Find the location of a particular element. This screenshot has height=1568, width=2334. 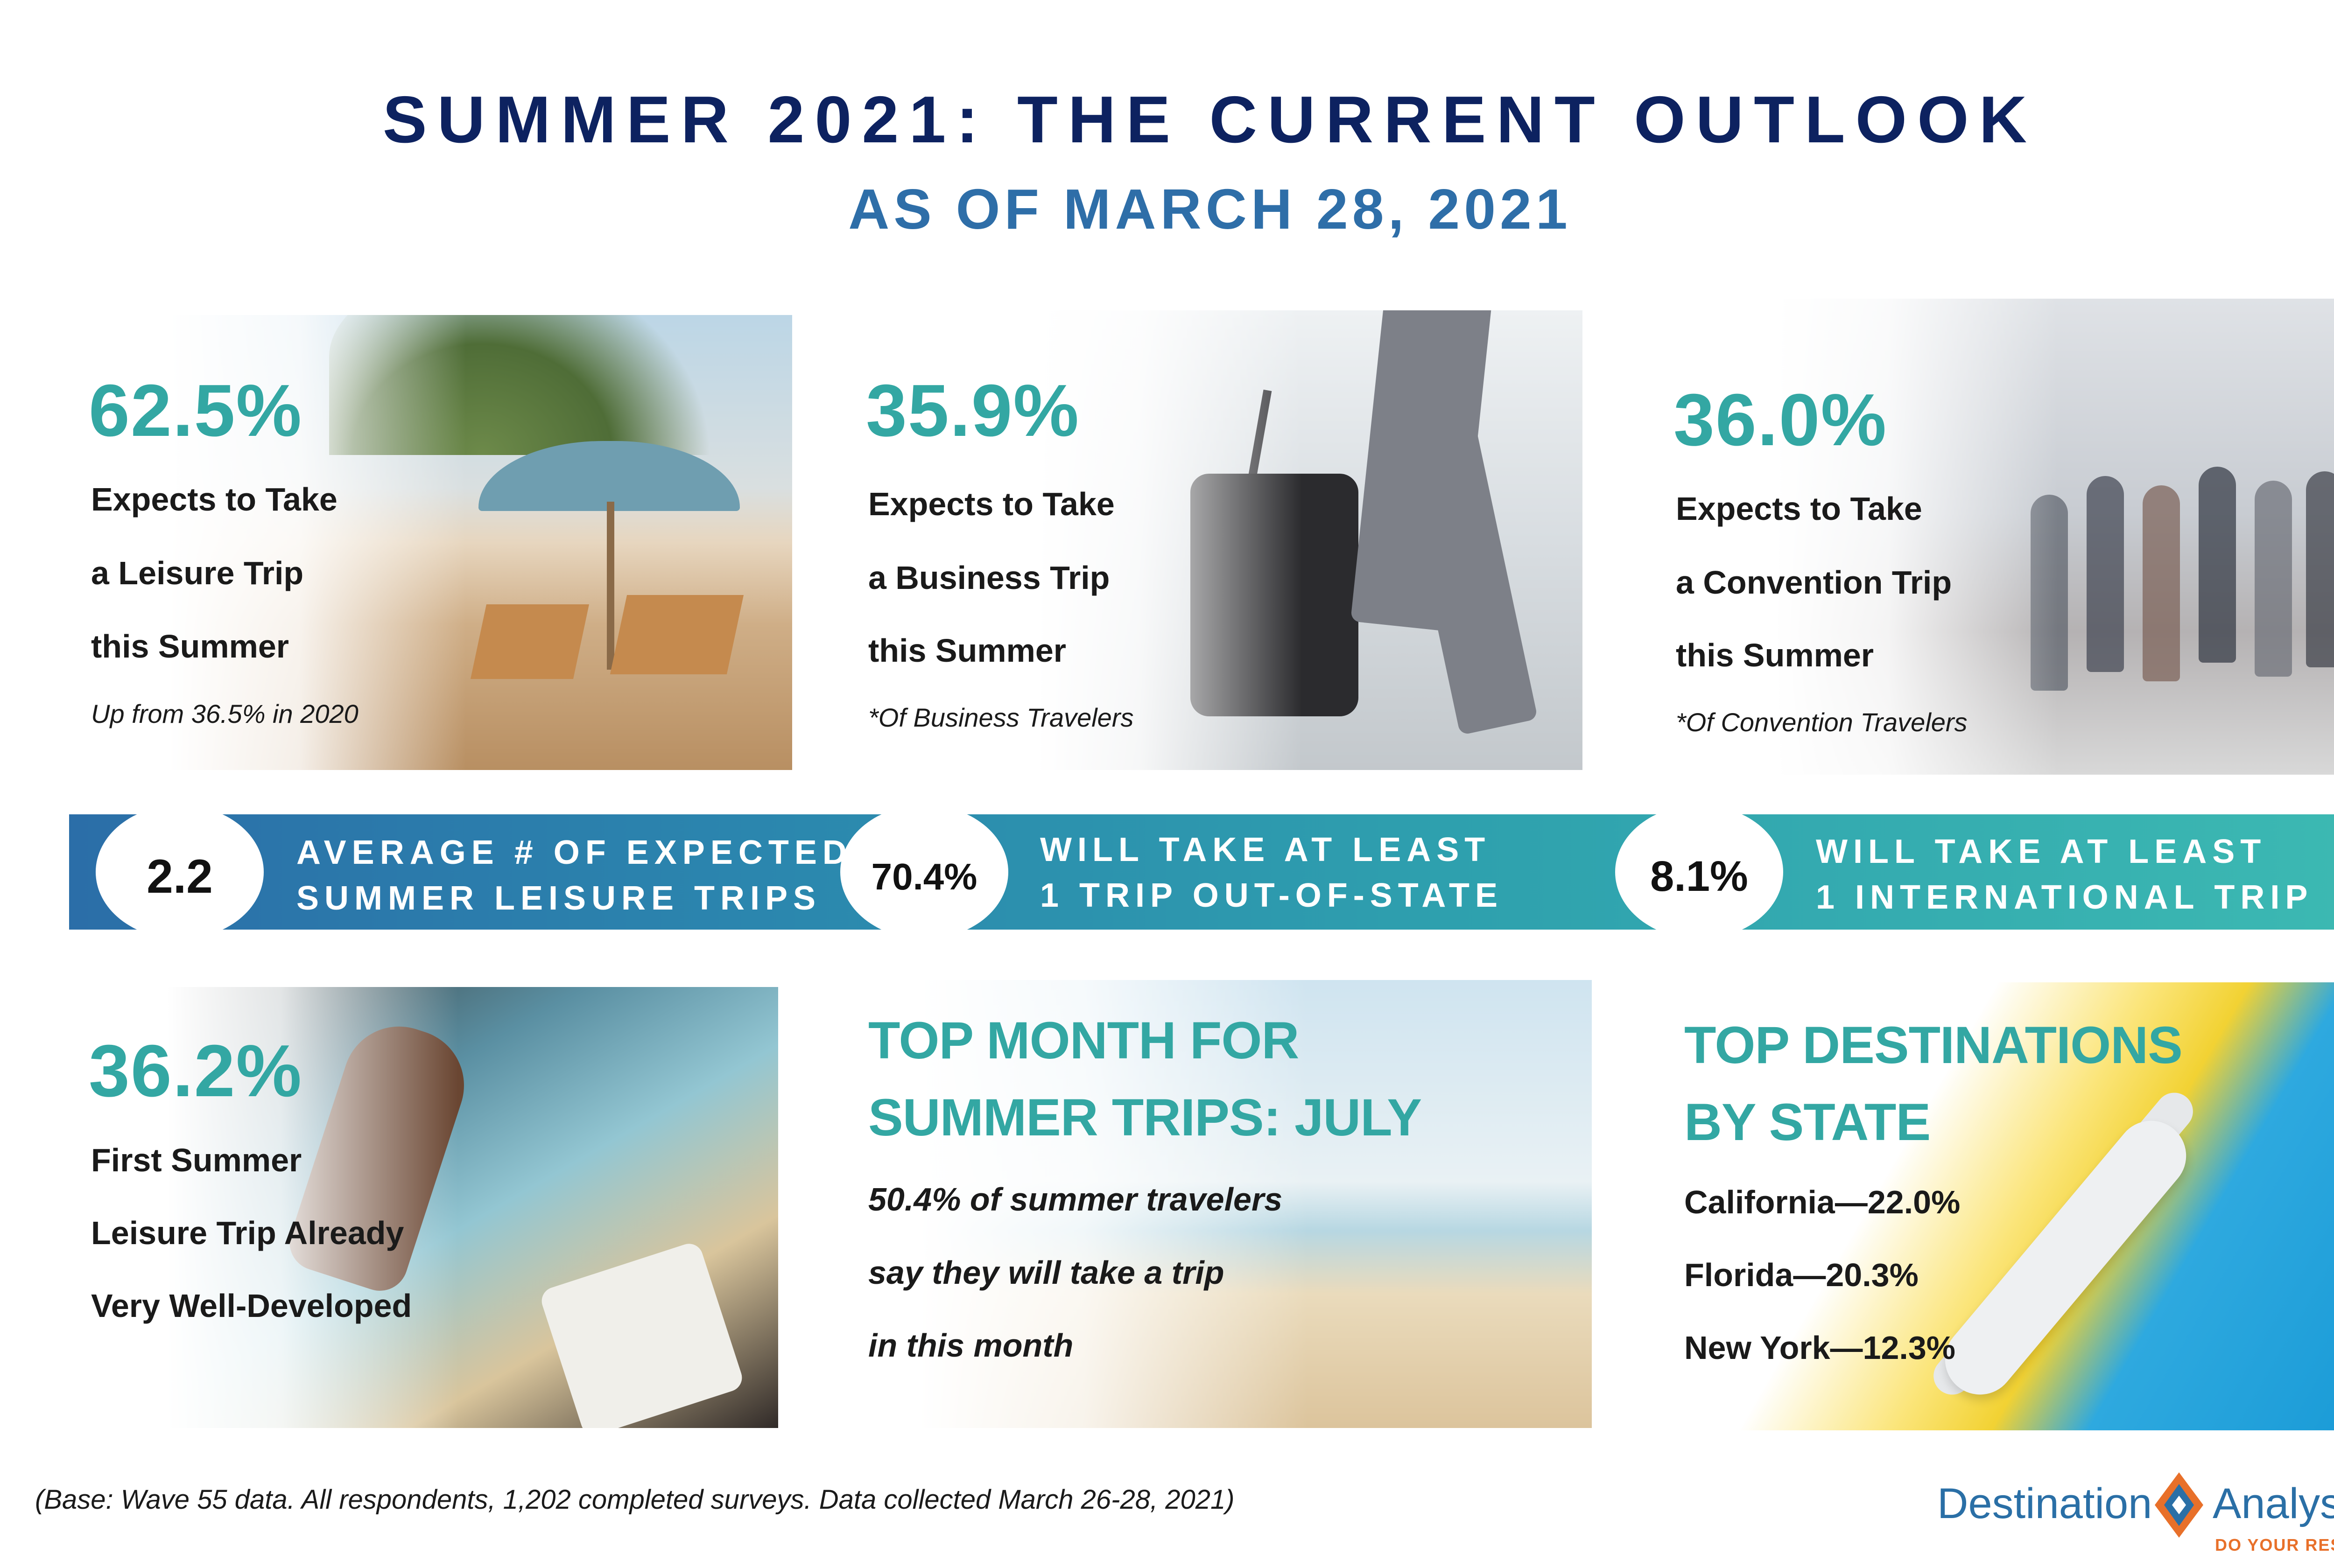

international-label: WILL TAKE AT LEAST 1 INTERNATIONAL TRIP is located at coordinates (2064, 874).